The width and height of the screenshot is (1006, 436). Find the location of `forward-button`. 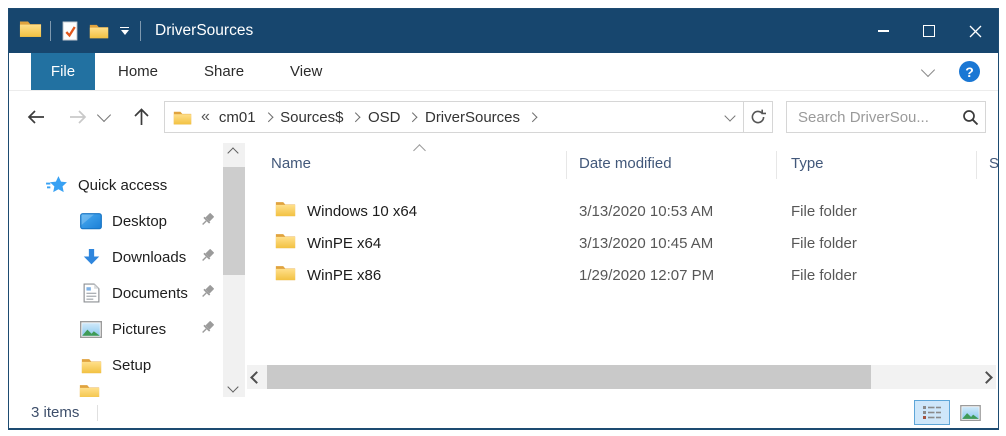

forward-button is located at coordinates (77, 117).